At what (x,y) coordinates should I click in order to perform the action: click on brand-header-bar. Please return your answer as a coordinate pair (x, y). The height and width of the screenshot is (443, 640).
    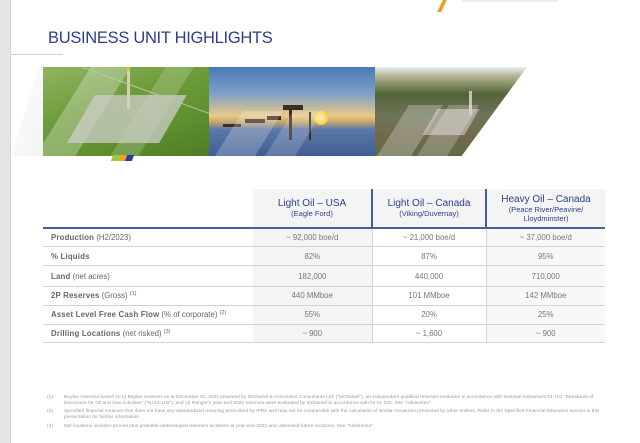
    Looking at the image, I should click on (510, 1).